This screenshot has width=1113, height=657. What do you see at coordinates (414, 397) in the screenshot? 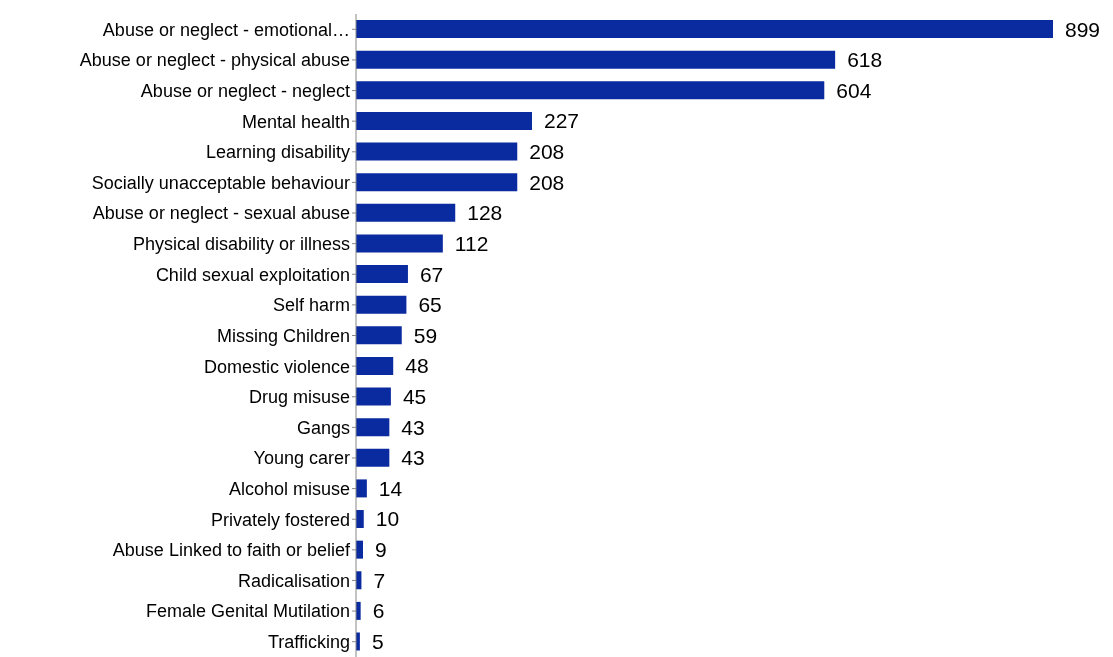
I see `data-label: 45` at bounding box center [414, 397].